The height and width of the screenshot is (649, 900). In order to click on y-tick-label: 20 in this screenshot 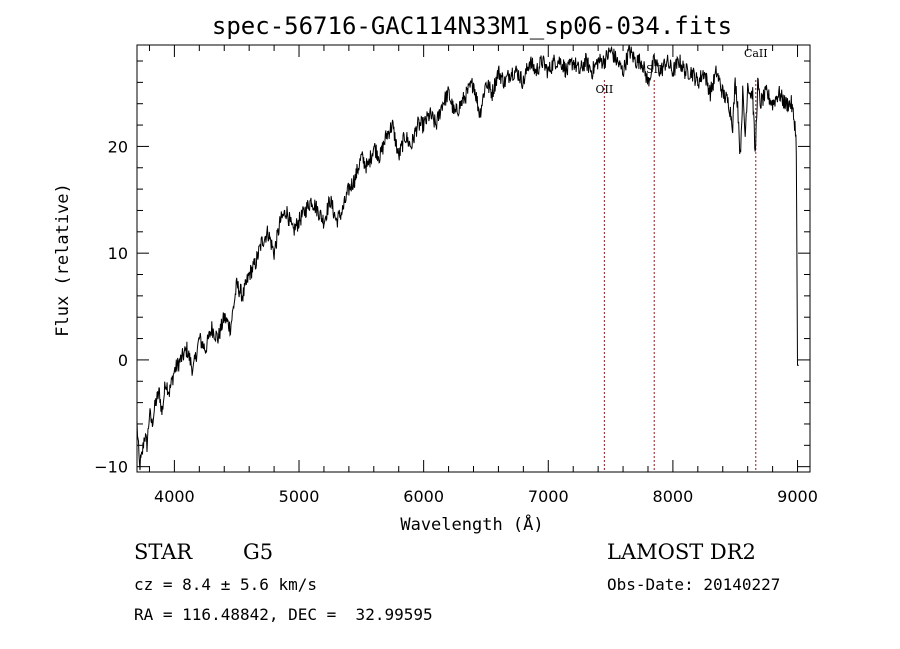, I will do `click(118, 146)`.